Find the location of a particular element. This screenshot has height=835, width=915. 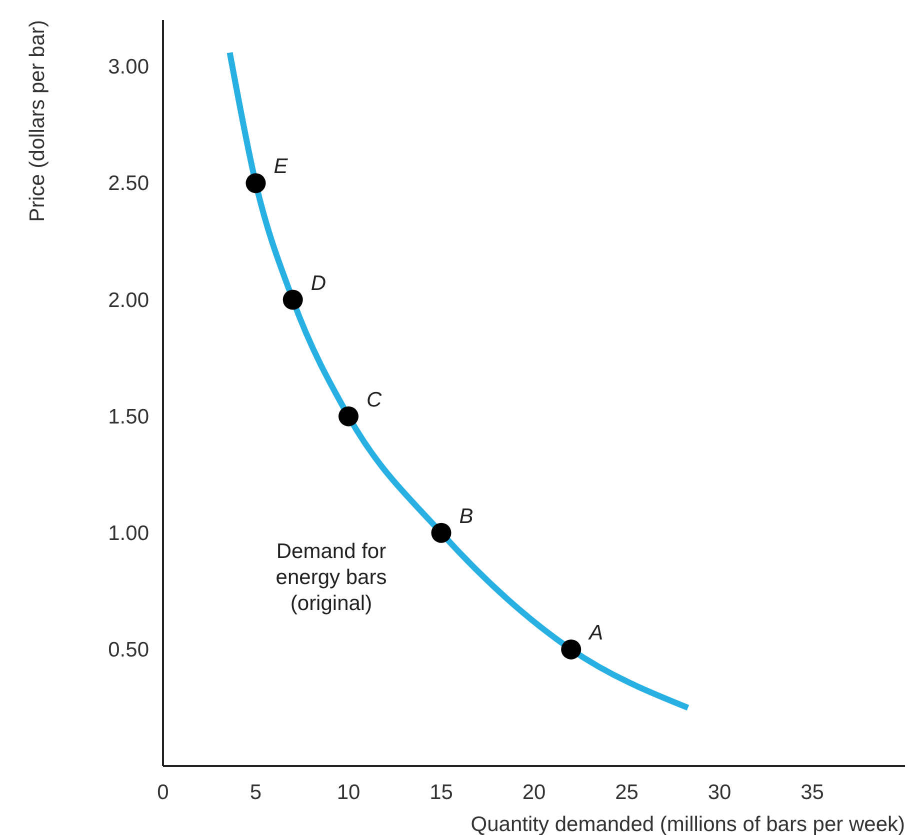

x-tick-label: 15 is located at coordinates (441, 792).